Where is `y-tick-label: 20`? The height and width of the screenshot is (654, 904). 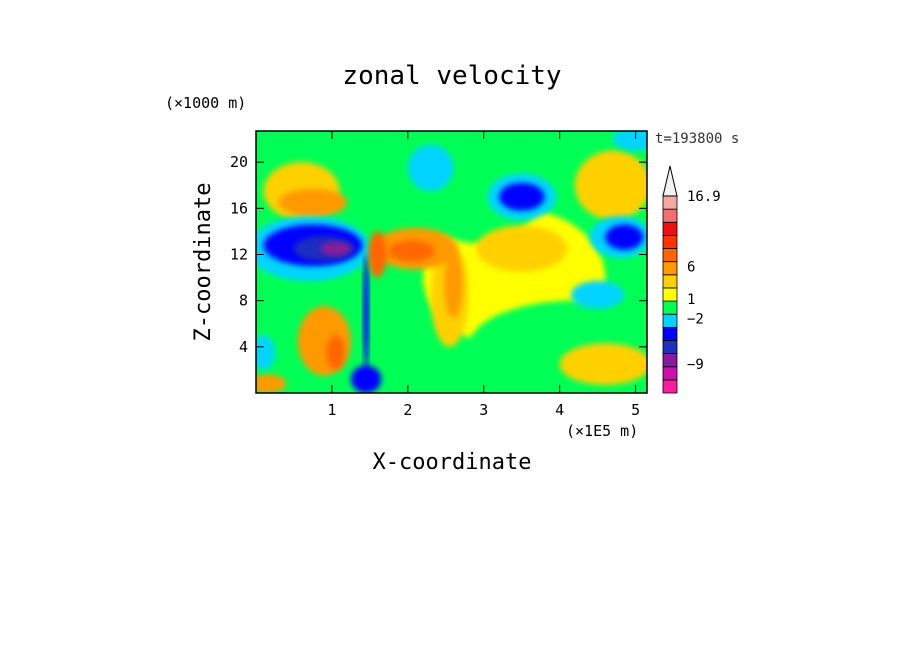 y-tick-label: 20 is located at coordinates (239, 162).